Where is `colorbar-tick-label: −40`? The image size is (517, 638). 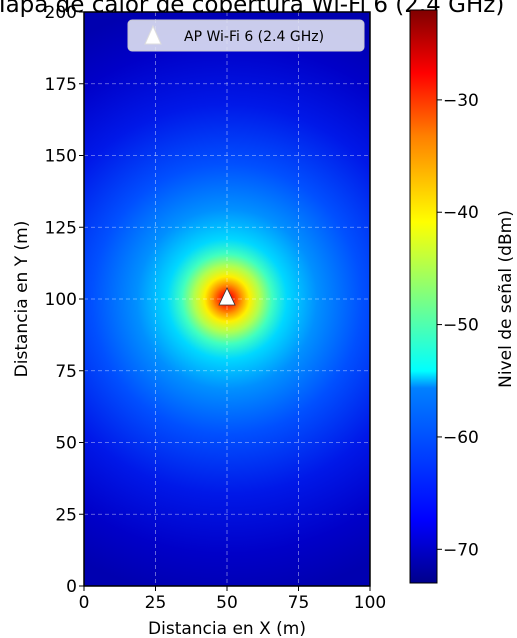
colorbar-tick-label: −40 is located at coordinates (461, 213).